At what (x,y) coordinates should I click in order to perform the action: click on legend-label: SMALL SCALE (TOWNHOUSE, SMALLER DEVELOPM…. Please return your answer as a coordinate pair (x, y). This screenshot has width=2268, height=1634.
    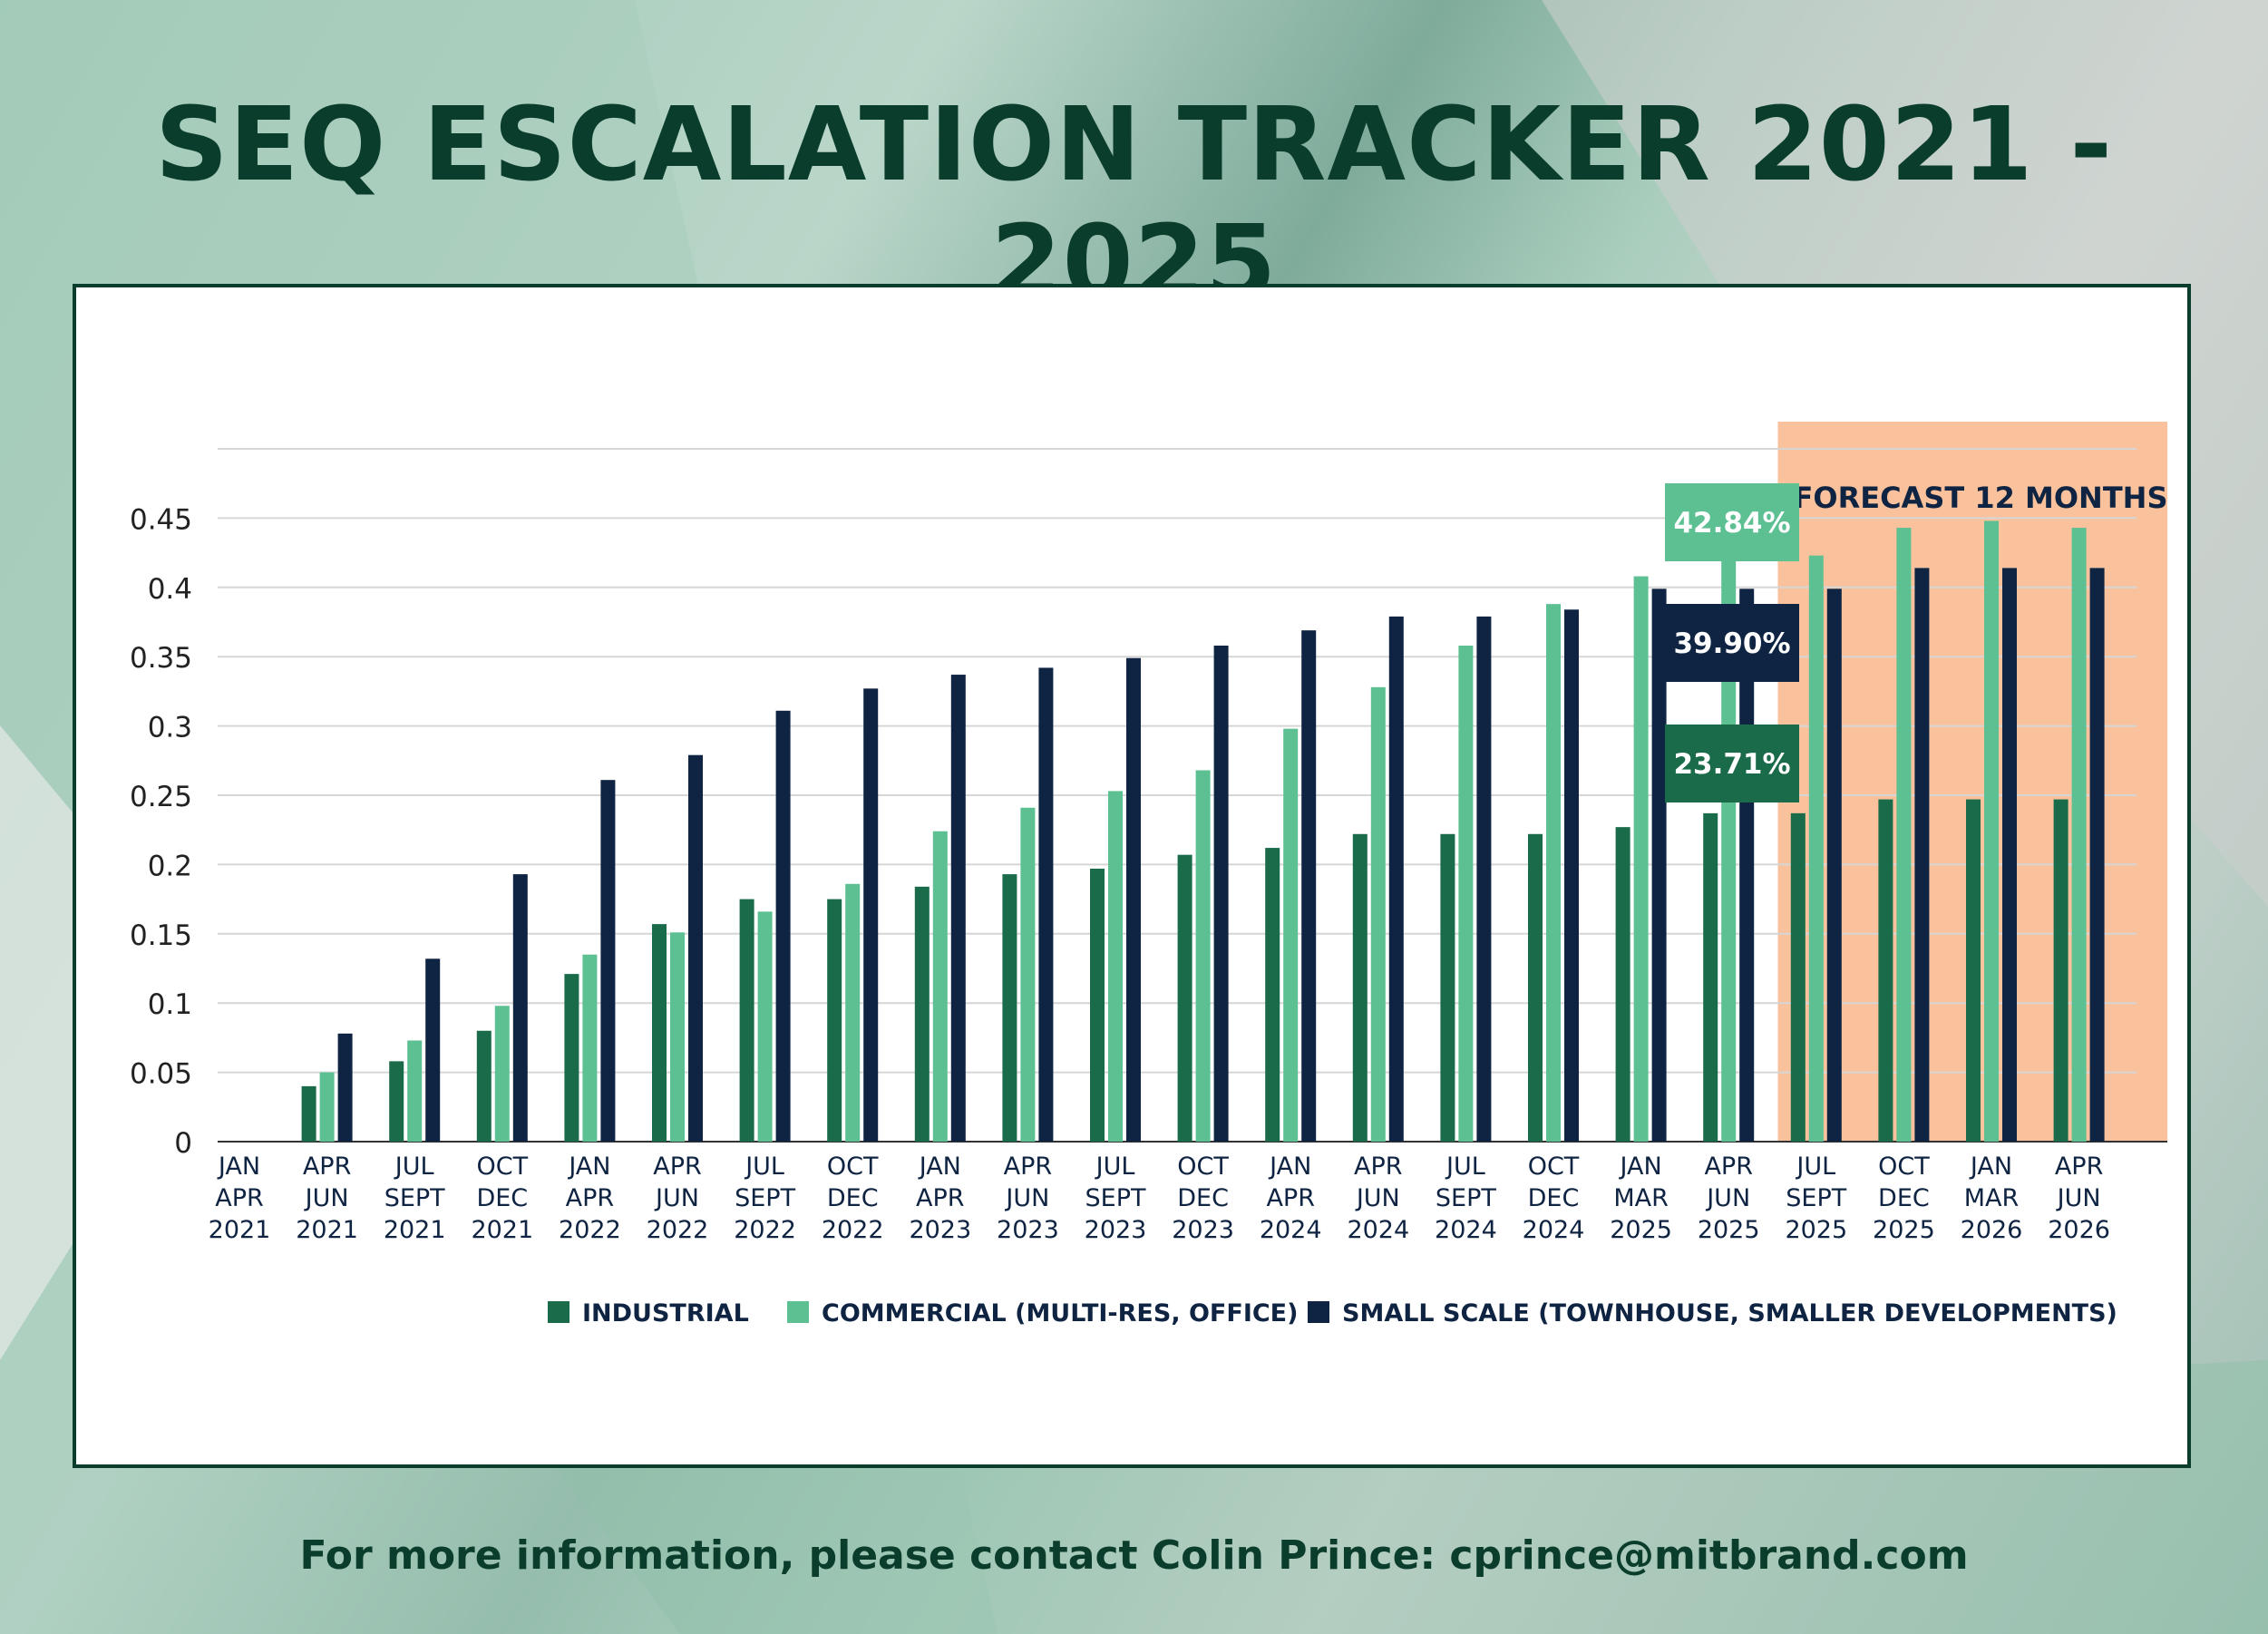
    Looking at the image, I should click on (1729, 1313).